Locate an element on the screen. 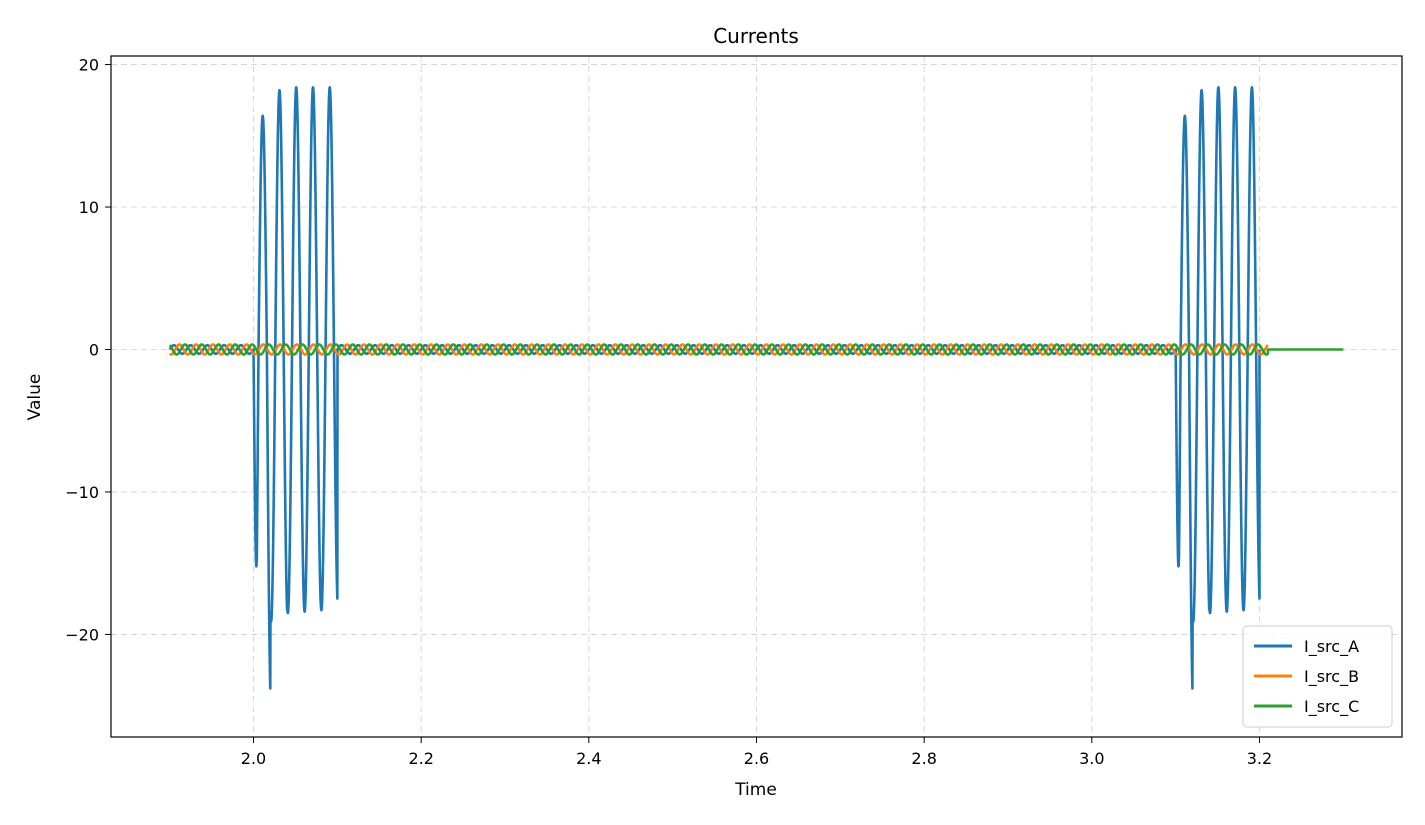 The height and width of the screenshot is (825, 1425). y-tick-label: 0 is located at coordinates (94, 349).